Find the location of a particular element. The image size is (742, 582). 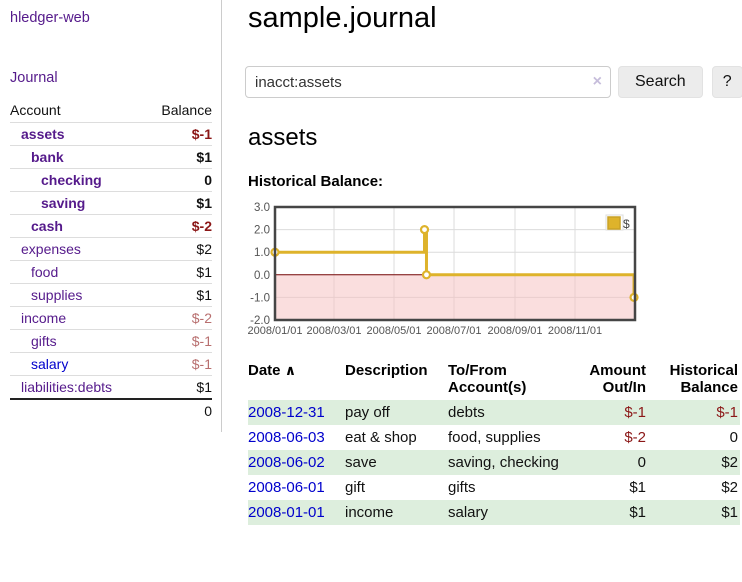

transaction-date: 2008-06-01 is located at coordinates (296, 487).